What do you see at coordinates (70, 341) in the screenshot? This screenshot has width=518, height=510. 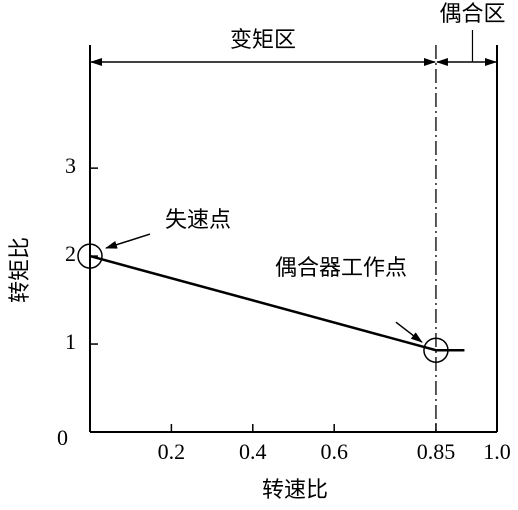 I see `y-tick-label: 1` at bounding box center [70, 341].